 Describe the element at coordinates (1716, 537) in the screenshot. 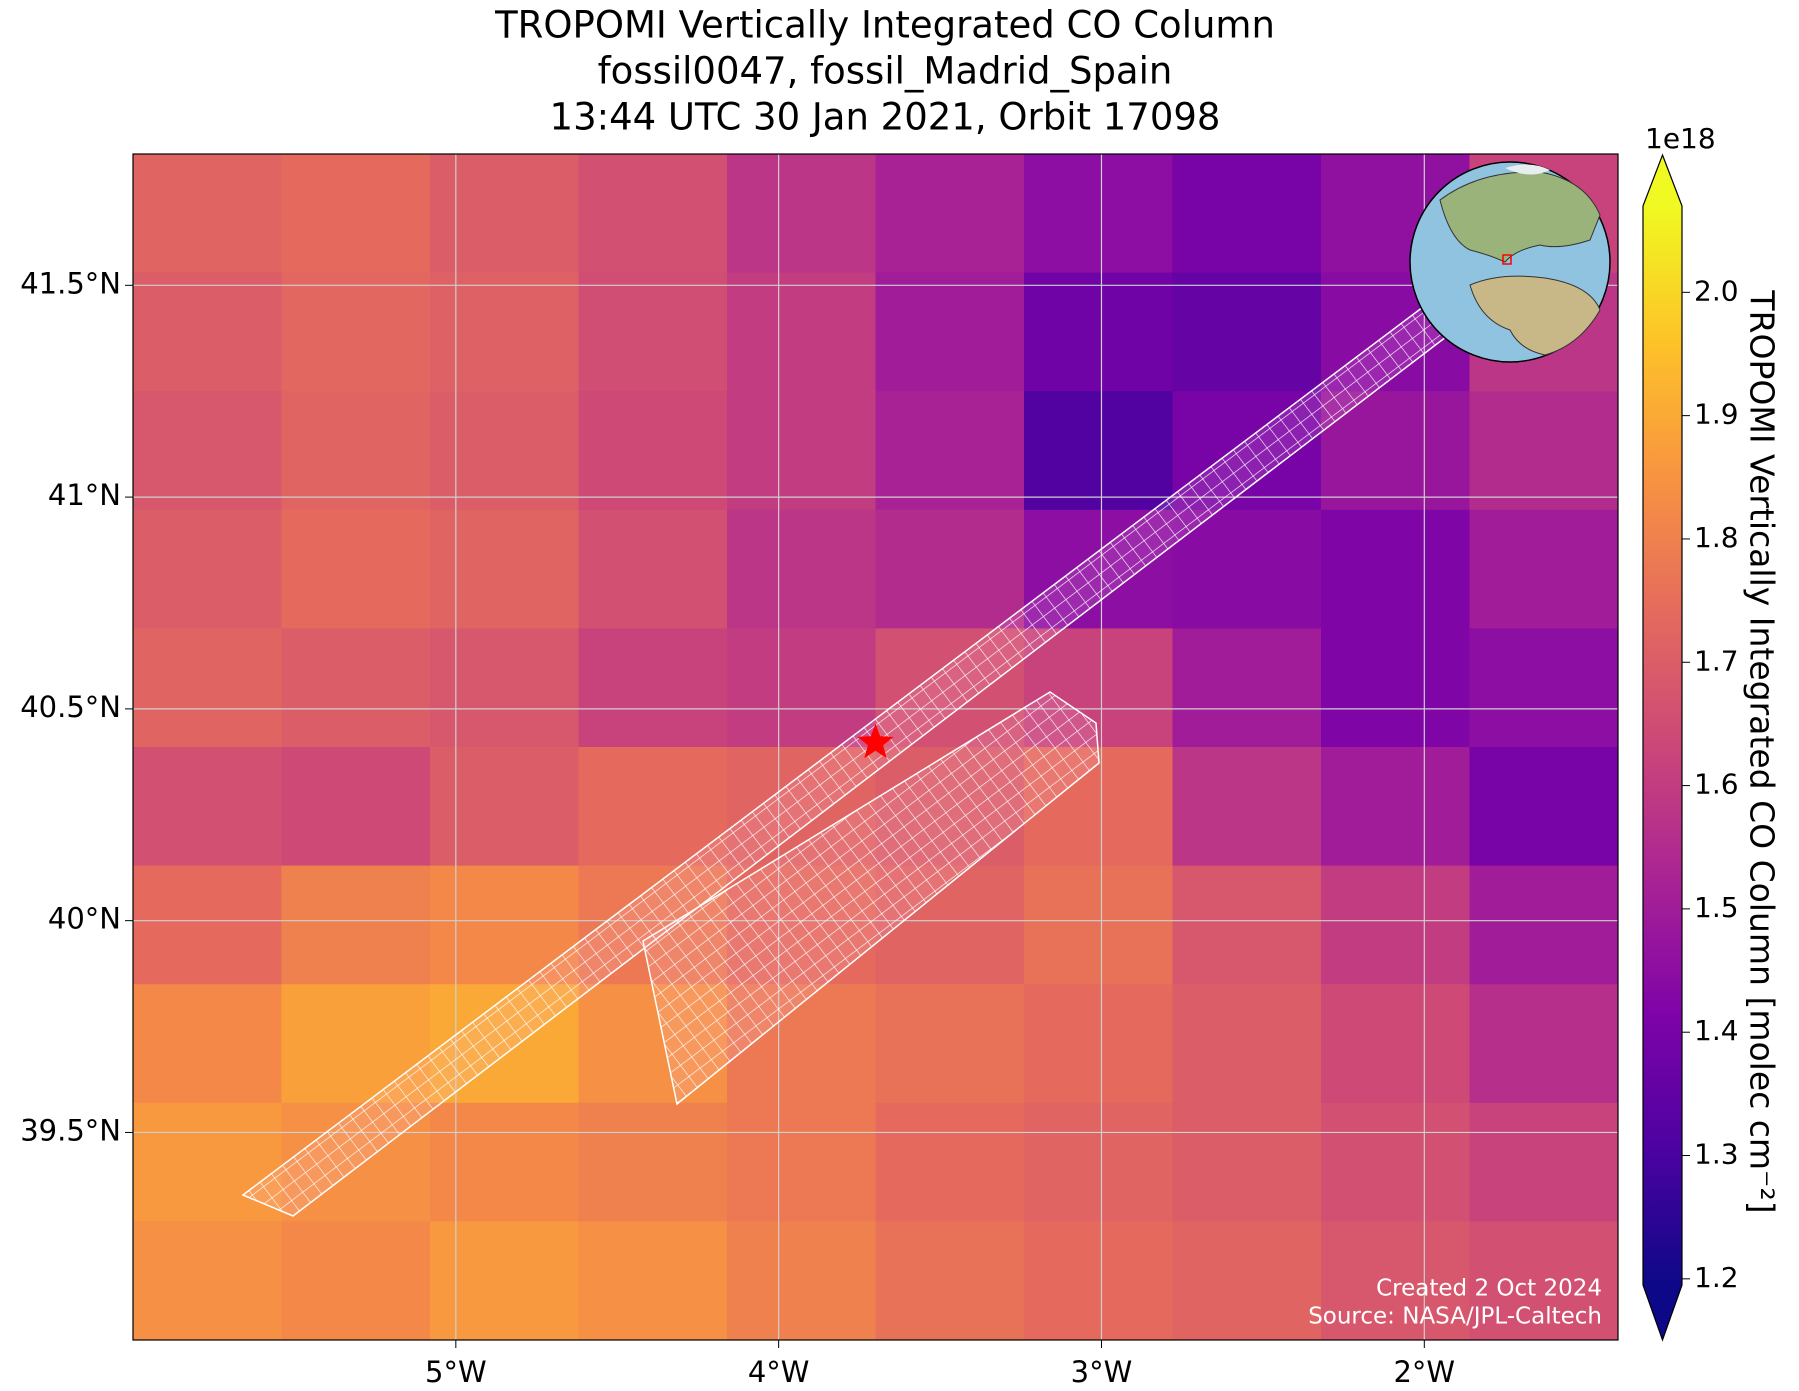

I see `colorbar-tick-label: 1.8` at that location.